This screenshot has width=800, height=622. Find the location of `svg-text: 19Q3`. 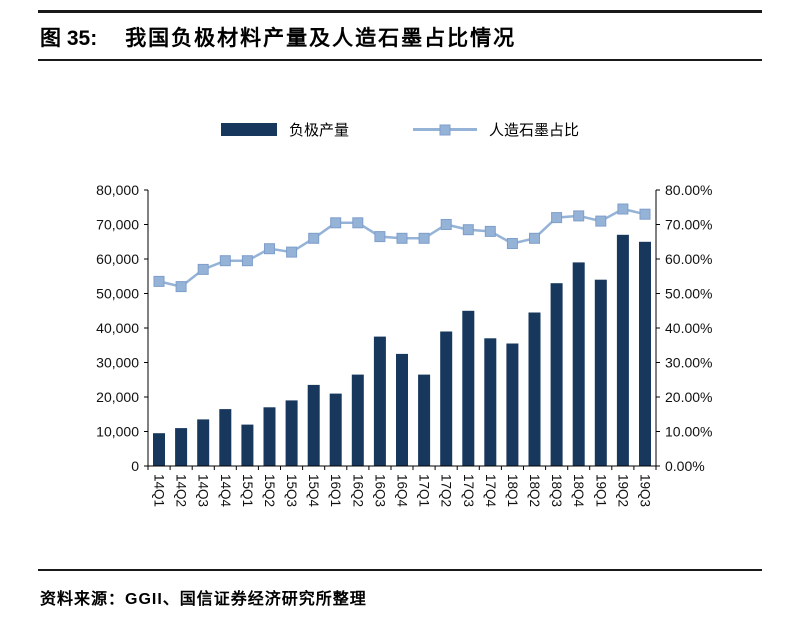

svg-text: 19Q3 is located at coordinates (645, 490).